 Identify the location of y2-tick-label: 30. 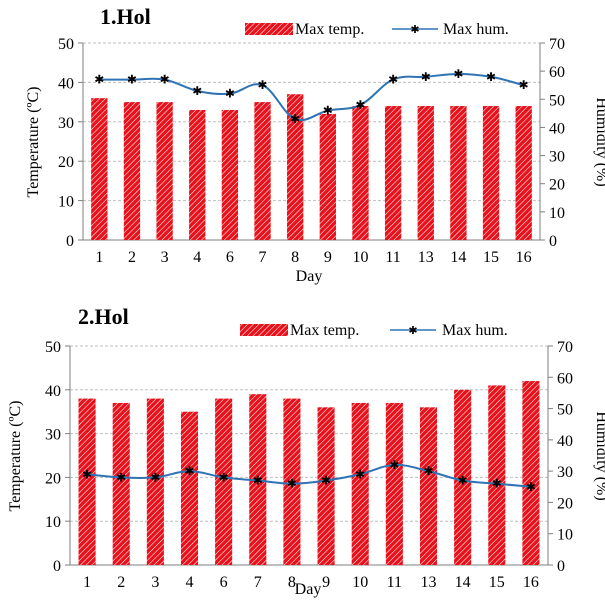
(565, 472).